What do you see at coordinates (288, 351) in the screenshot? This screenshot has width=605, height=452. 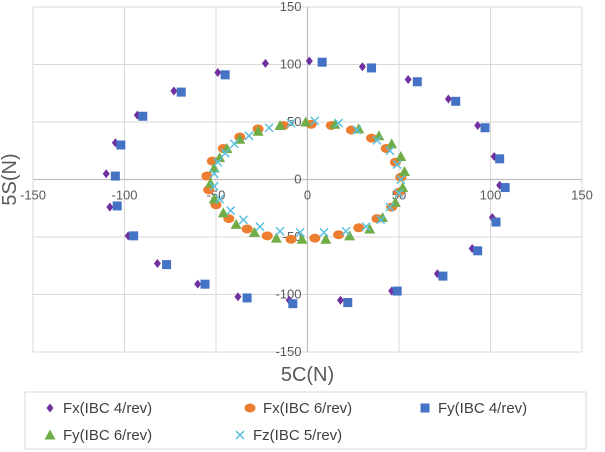 I see `y-tick-label: -150` at bounding box center [288, 351].